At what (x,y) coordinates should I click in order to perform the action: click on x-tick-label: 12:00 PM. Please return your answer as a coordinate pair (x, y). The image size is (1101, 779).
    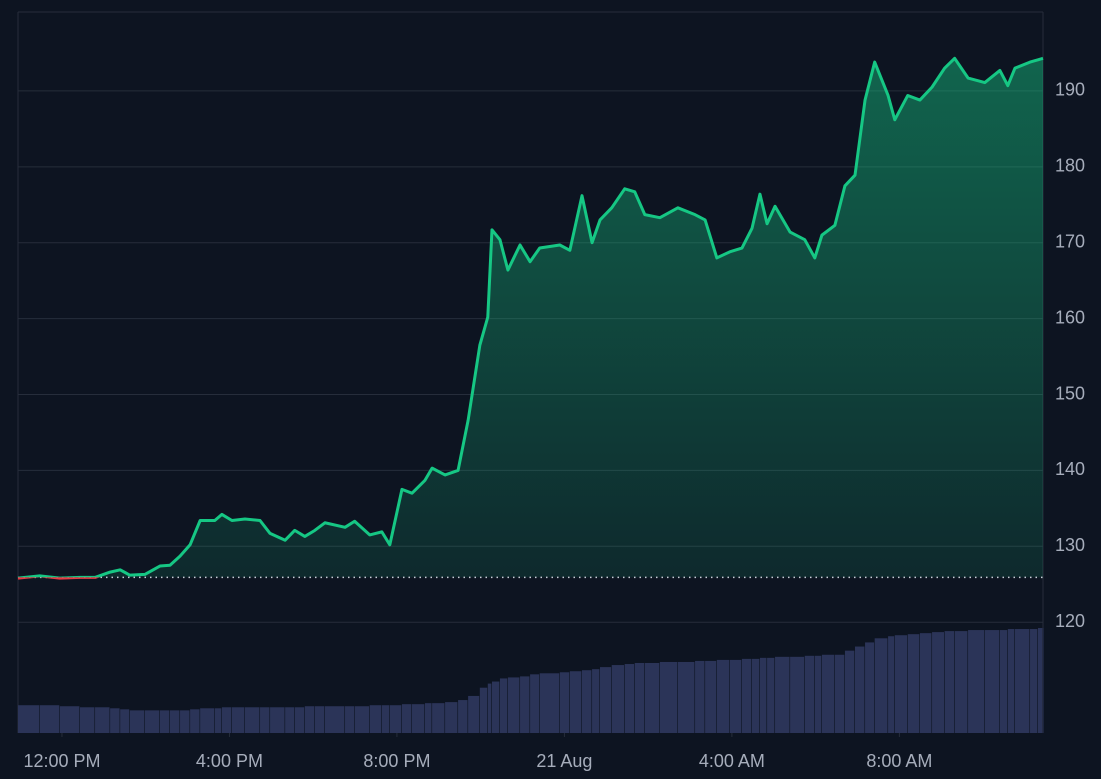
    Looking at the image, I should click on (61, 761).